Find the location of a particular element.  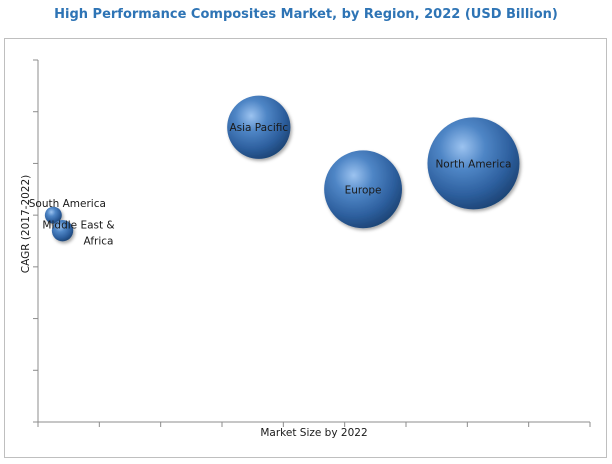

bubble-north-america is located at coordinates (473, 163).